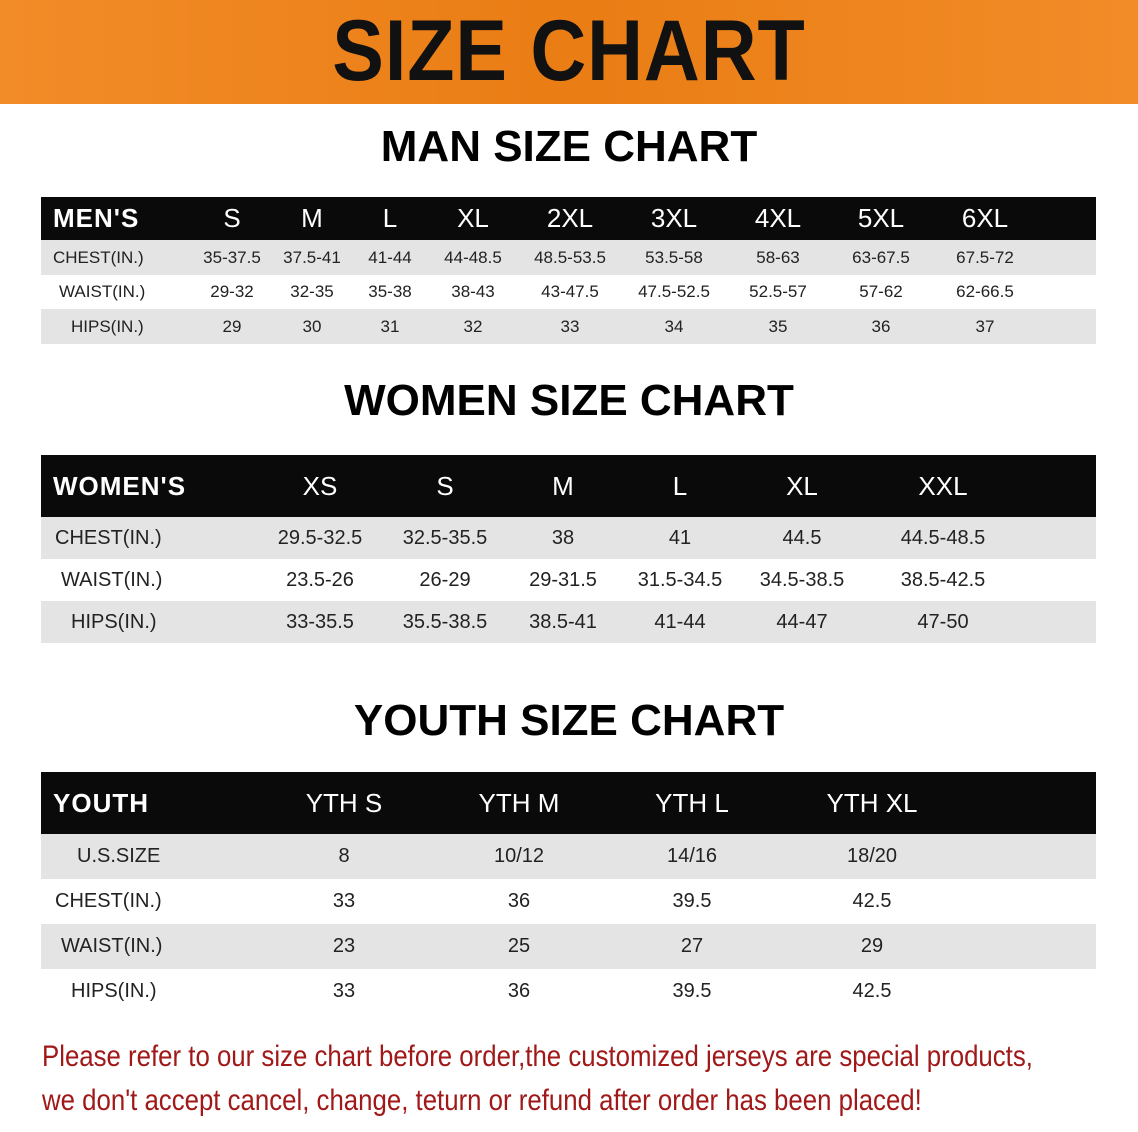 This screenshot has width=1138, height=1132. What do you see at coordinates (674, 291) in the screenshot?
I see `measurement-value: 47.5-52.5` at bounding box center [674, 291].